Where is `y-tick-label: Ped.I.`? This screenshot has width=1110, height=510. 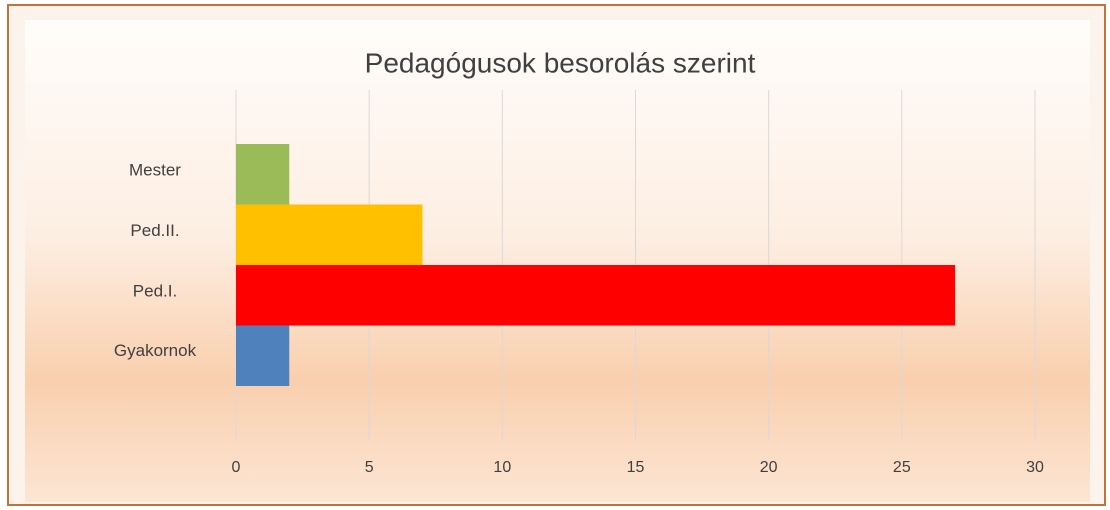
y-tick-label: Ped.I. is located at coordinates (155, 291).